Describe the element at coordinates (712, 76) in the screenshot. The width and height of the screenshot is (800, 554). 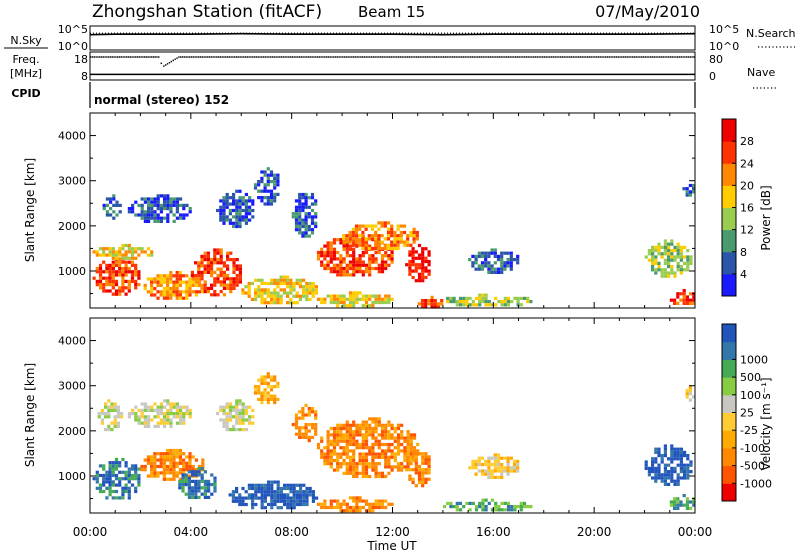
I see `nave-tick-bottom: 0` at that location.